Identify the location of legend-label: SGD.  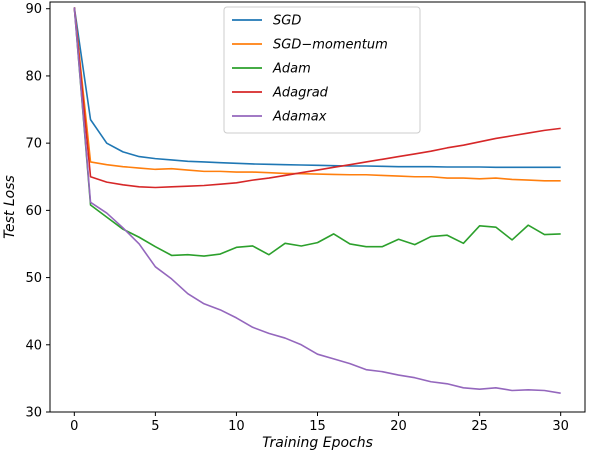
(287, 21).